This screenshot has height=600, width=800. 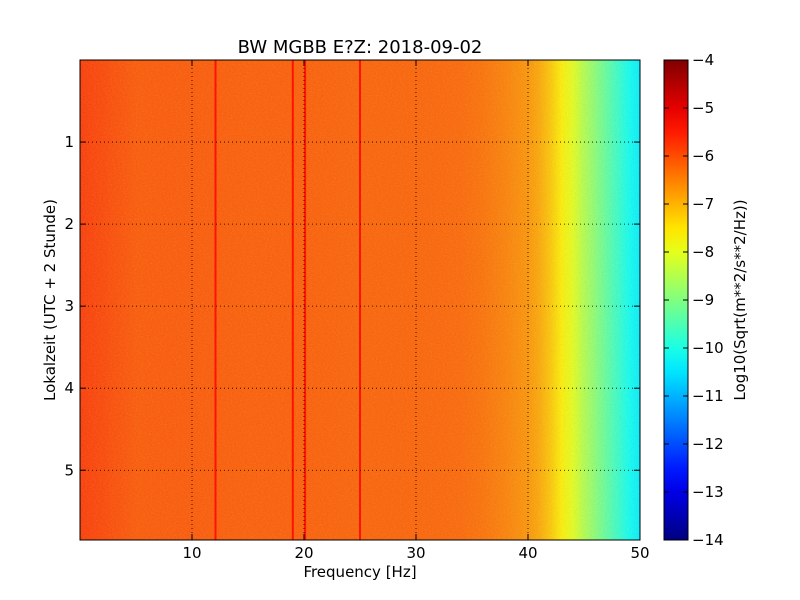 I want to click on colorbar-tick-label-6: −10, so click(x=708, y=348).